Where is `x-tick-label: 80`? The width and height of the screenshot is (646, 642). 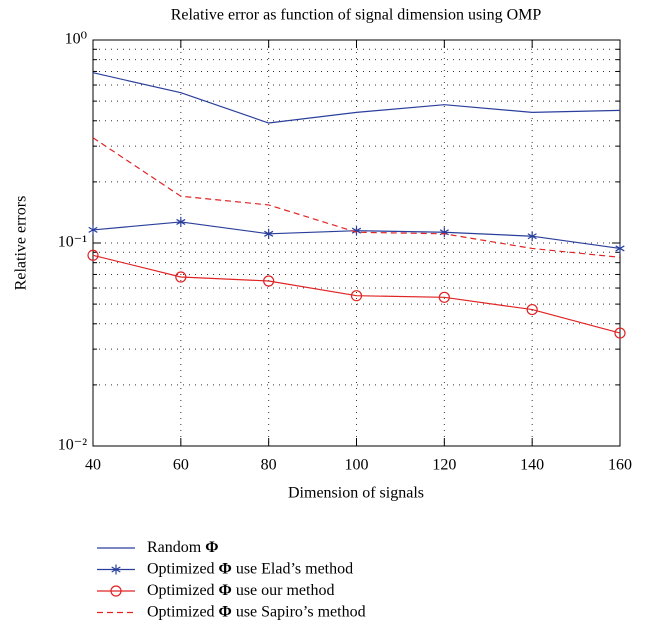 x-tick-label: 80 is located at coordinates (269, 465).